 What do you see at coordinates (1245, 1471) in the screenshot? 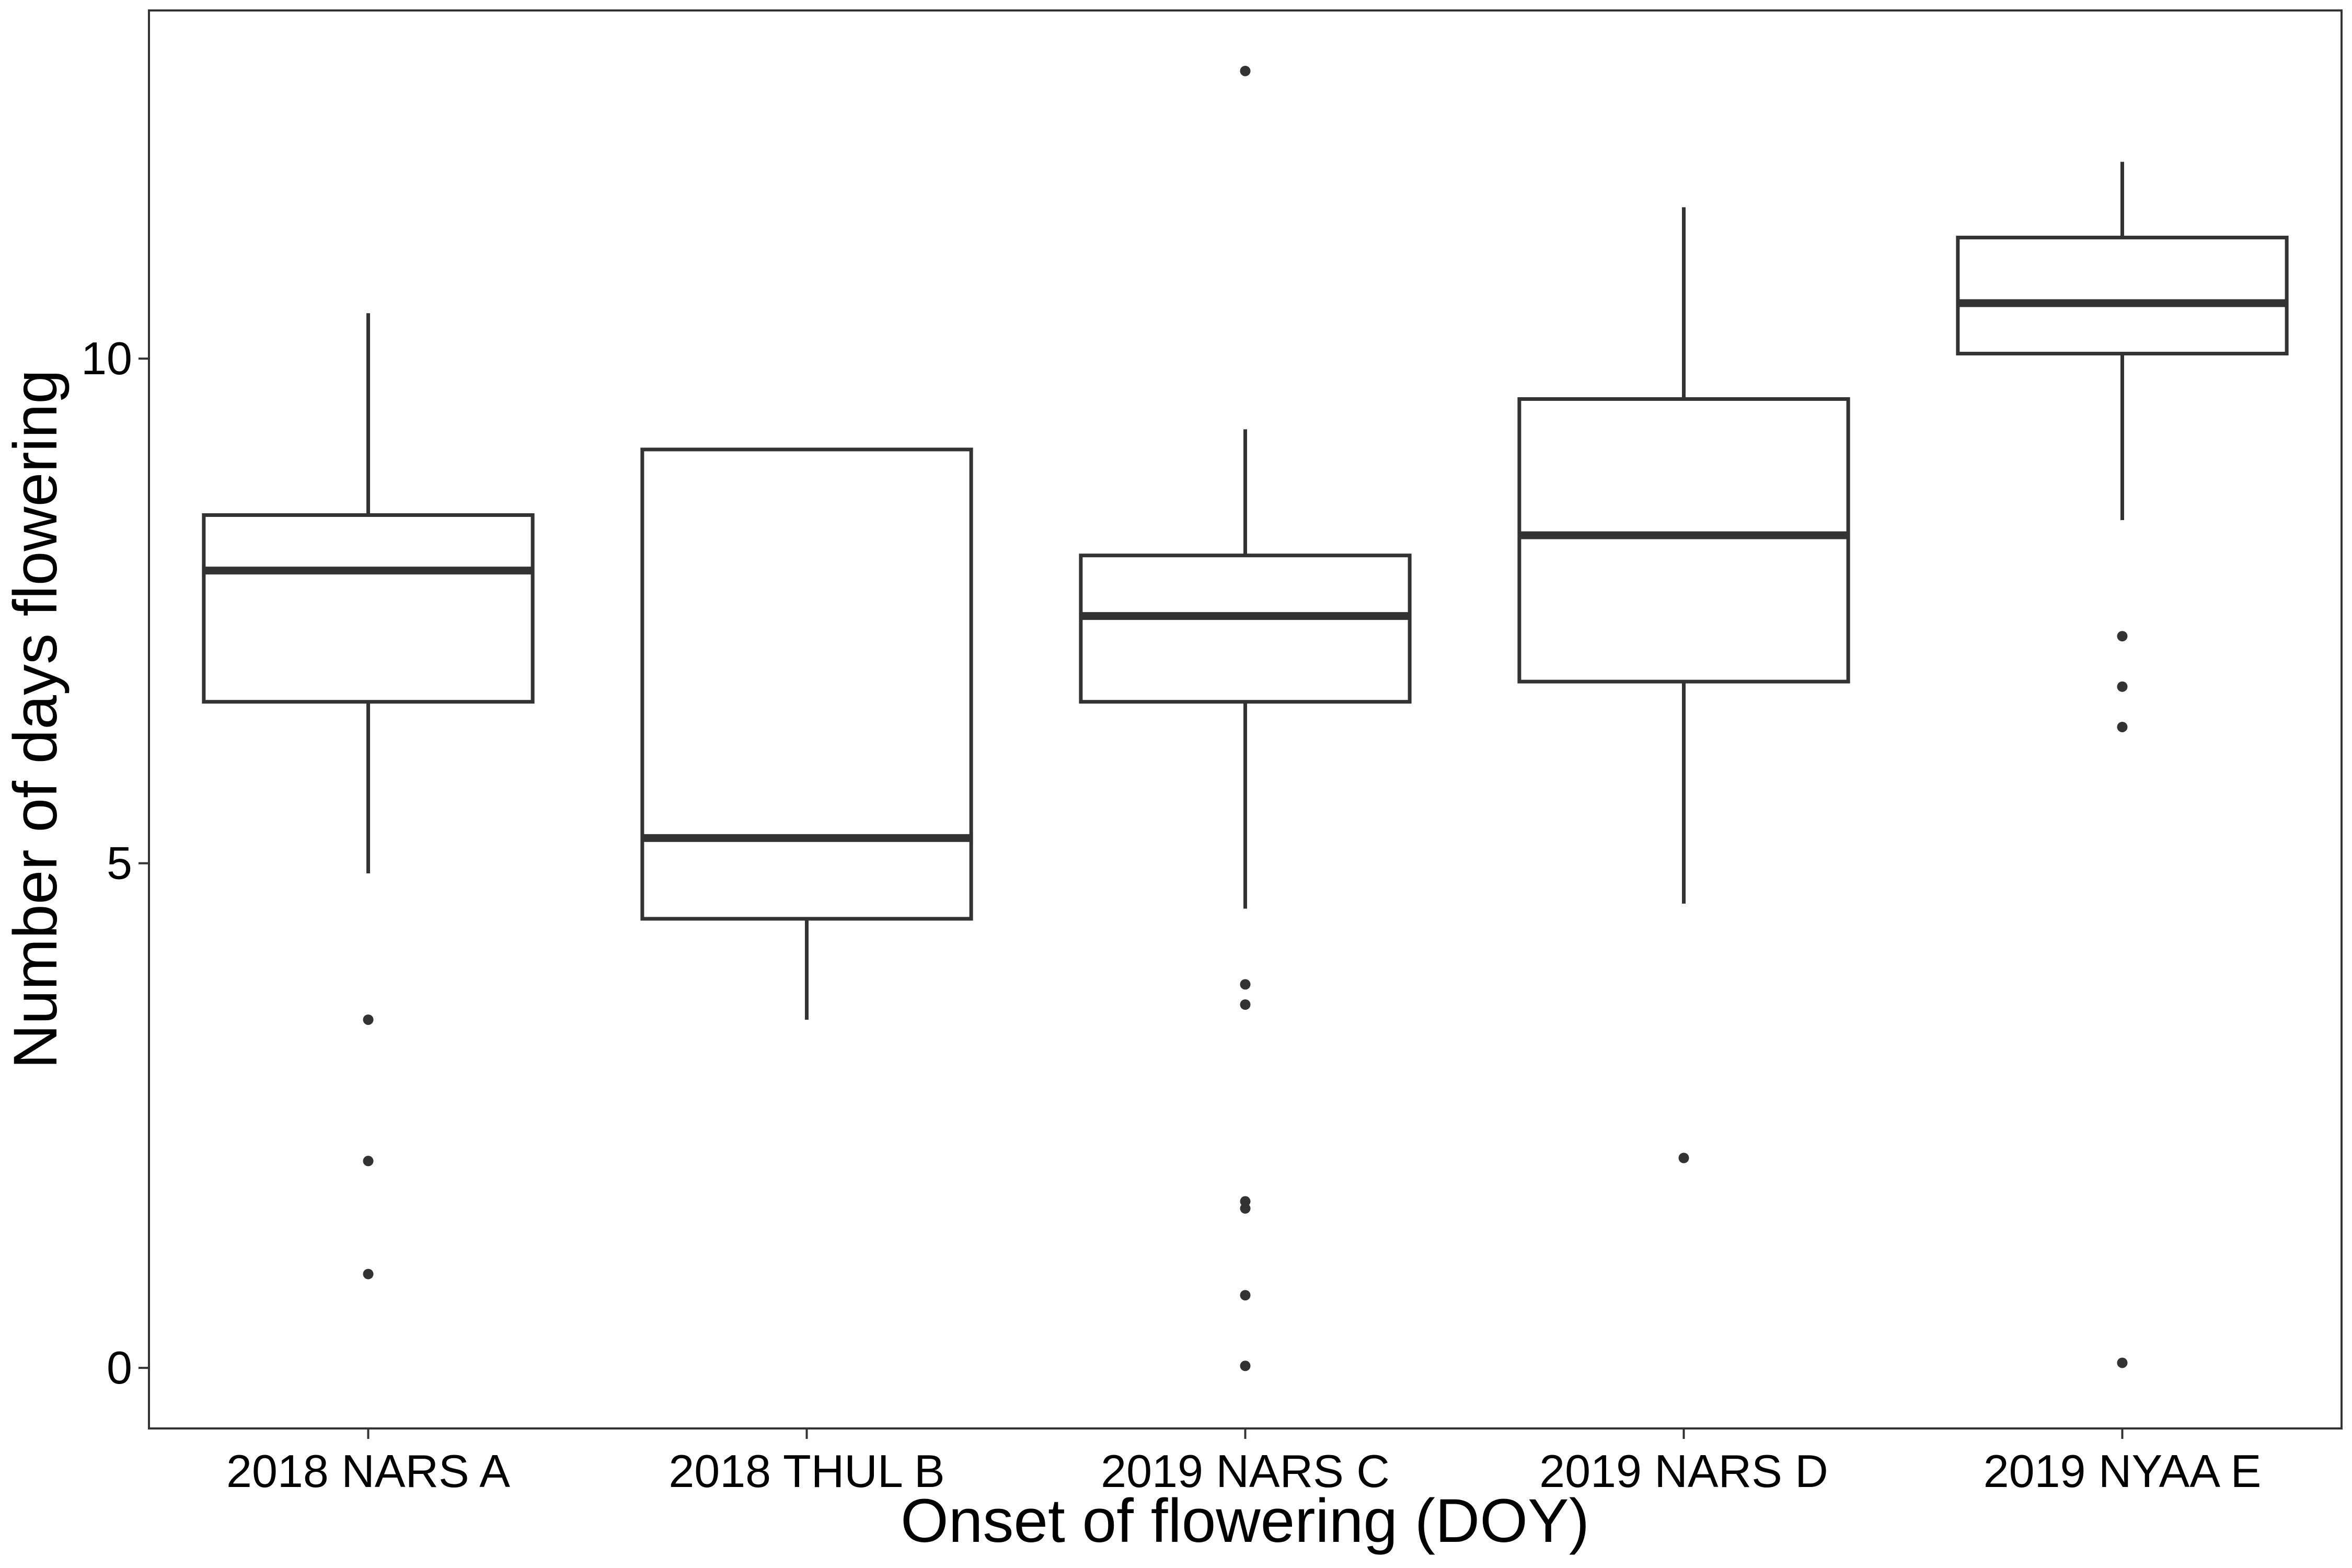
I see `x-tick-label: 2019 NARS C` at bounding box center [1245, 1471].